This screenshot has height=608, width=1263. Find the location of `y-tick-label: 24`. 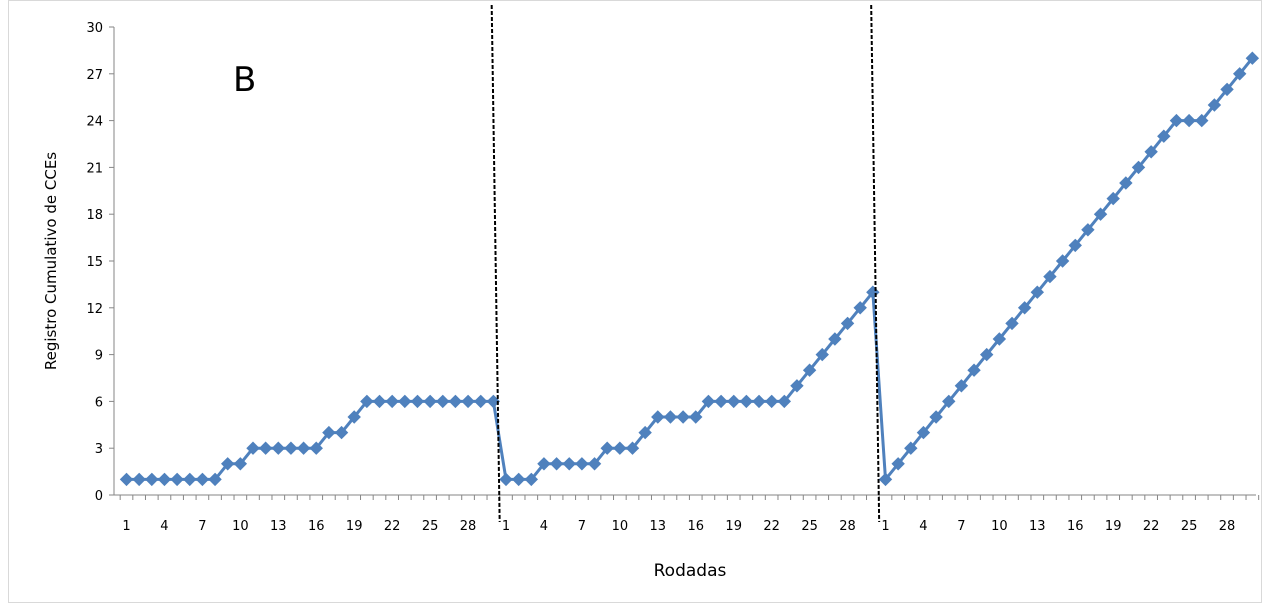

y-tick-label: 24 is located at coordinates (94, 122).